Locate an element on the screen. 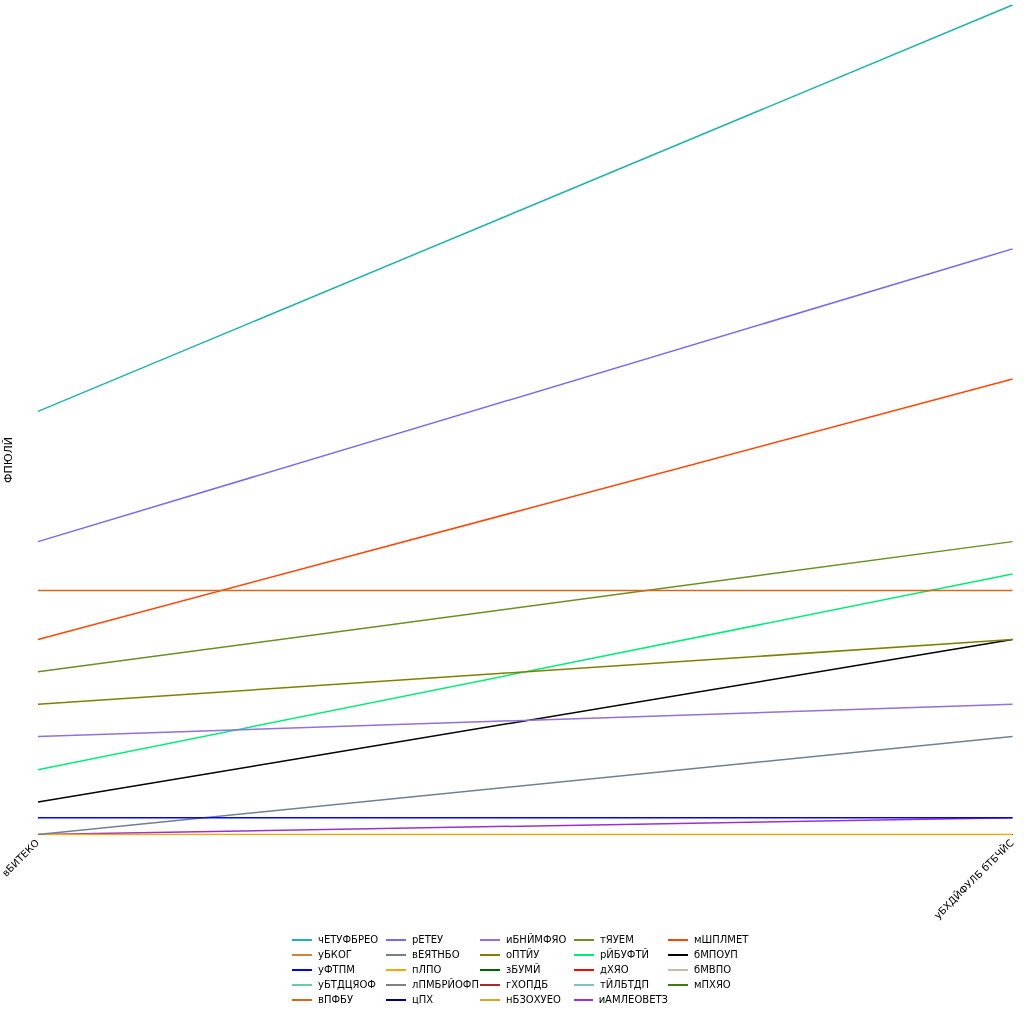 The width and height of the screenshot is (1024, 1024). legend-label: чЕТУФБРЕО is located at coordinates (348, 939).